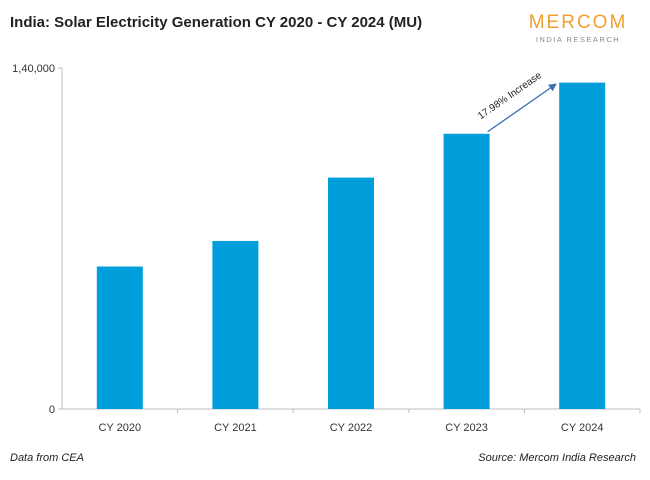 The image size is (650, 480). What do you see at coordinates (119, 337) in the screenshot?
I see `bar-cy-2020` at bounding box center [119, 337].